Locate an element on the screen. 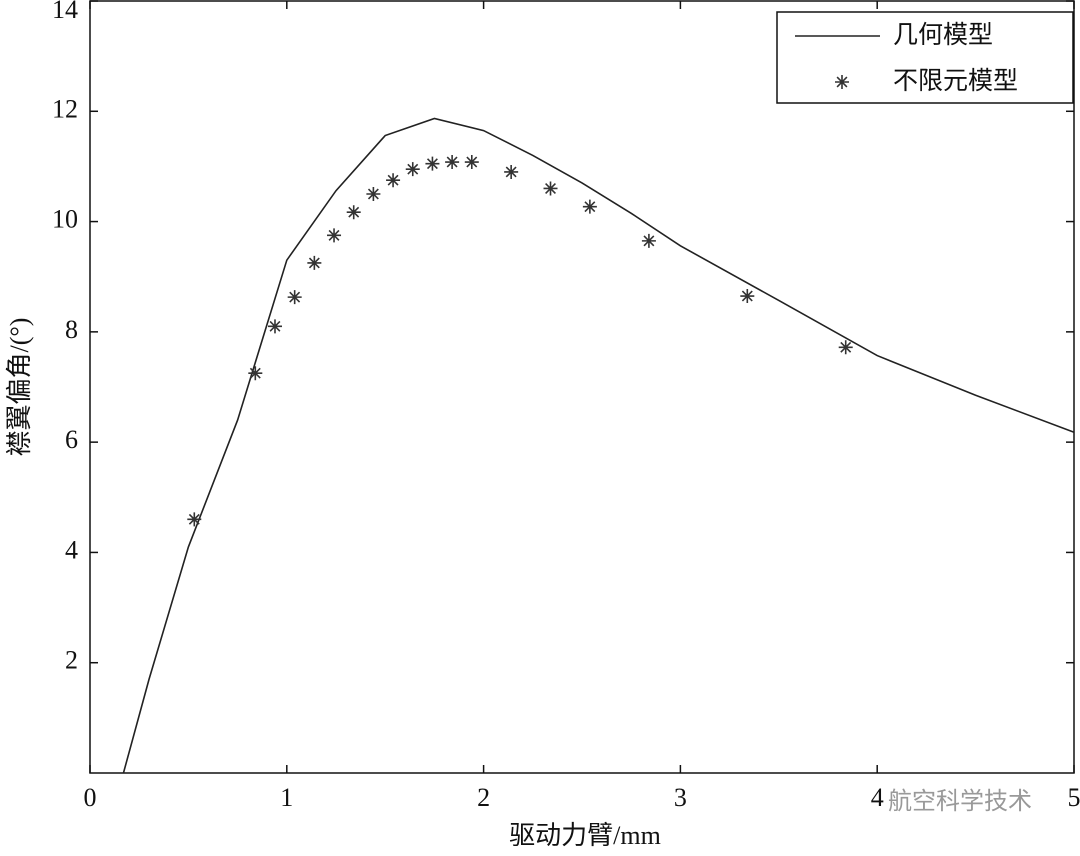 The height and width of the screenshot is (856, 1080). watermark: 航空科学技术 is located at coordinates (960, 801).